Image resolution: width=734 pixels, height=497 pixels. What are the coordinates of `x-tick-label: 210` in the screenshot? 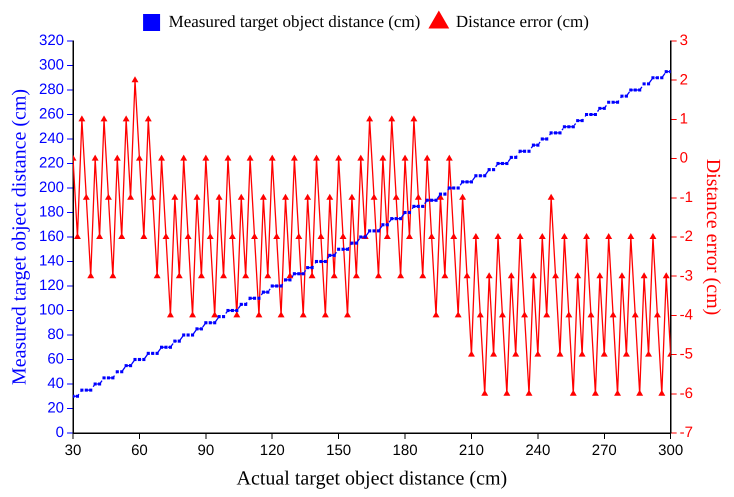 It's located at (471, 451).